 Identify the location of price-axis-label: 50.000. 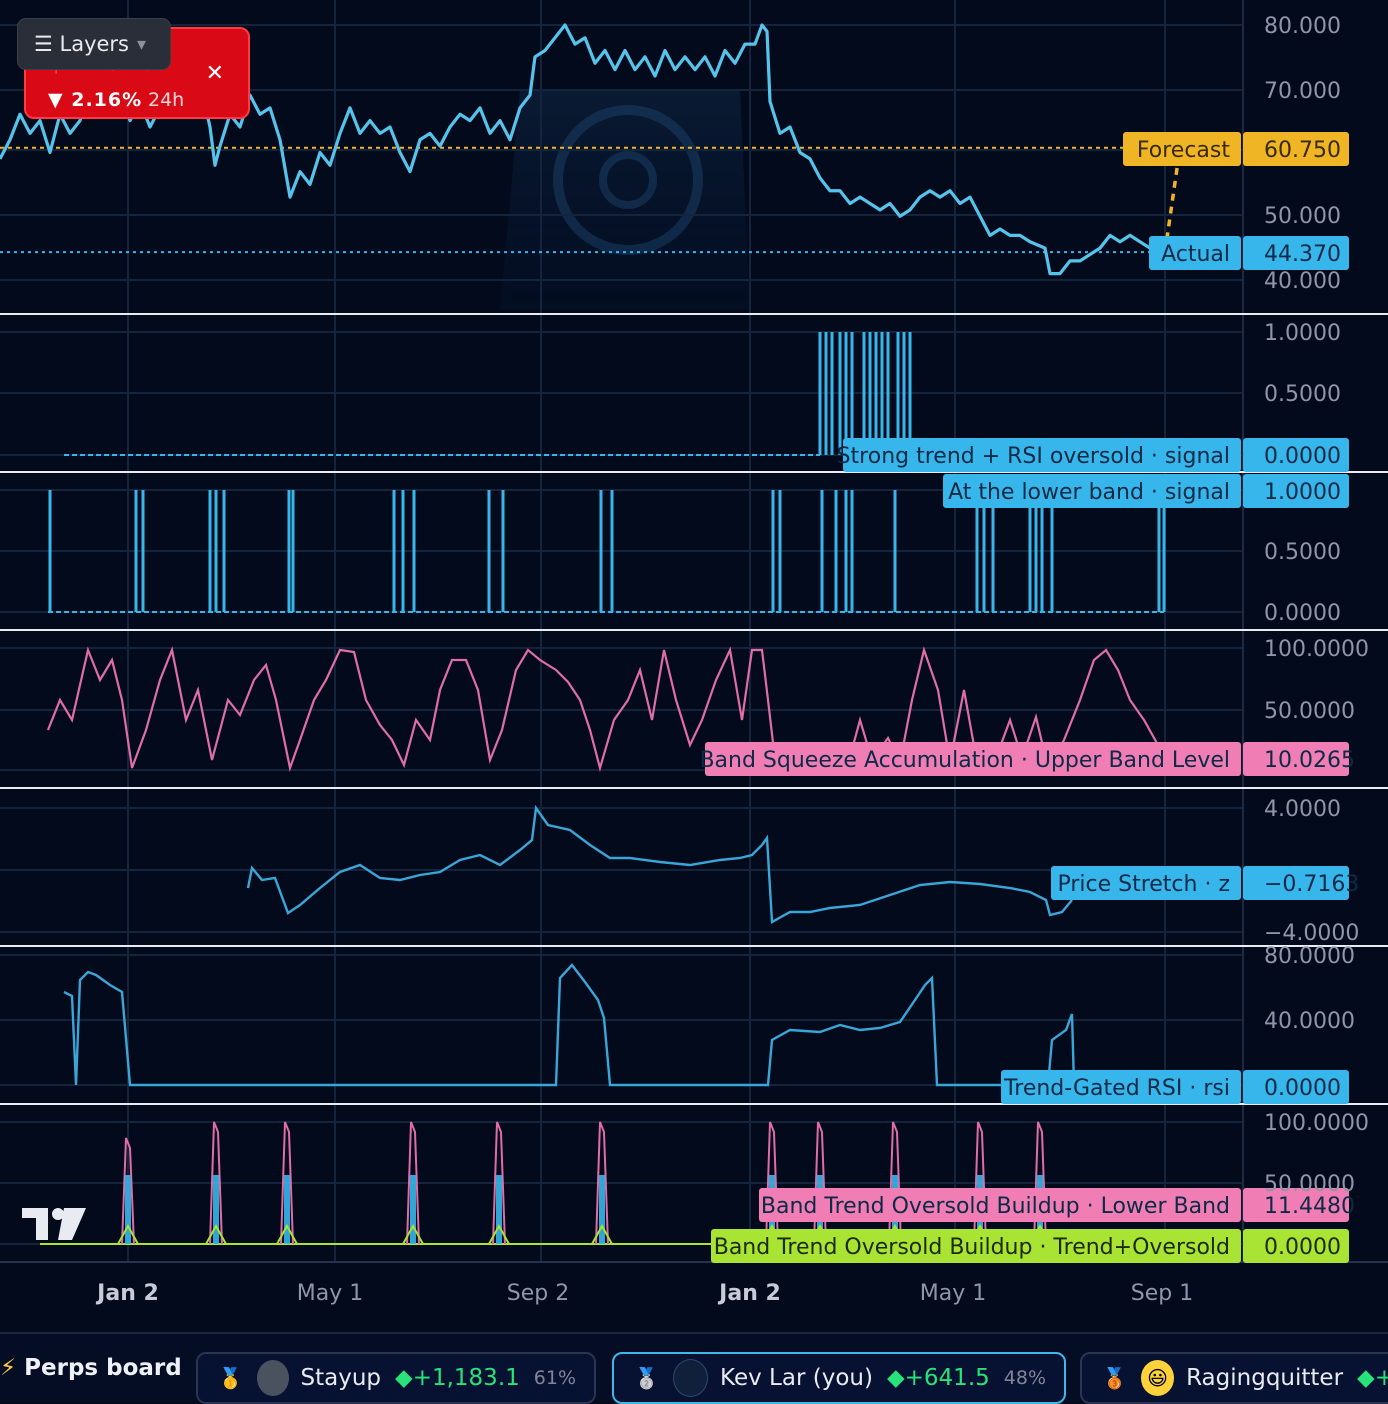
(1302, 216).